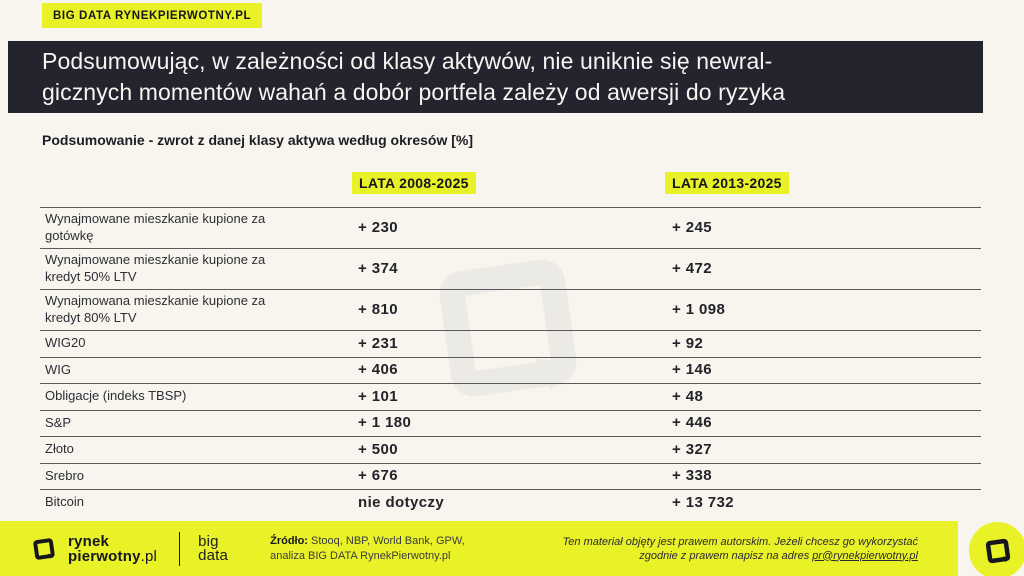  What do you see at coordinates (688, 343) in the screenshot?
I see `row-value-2013: + 92` at bounding box center [688, 343].